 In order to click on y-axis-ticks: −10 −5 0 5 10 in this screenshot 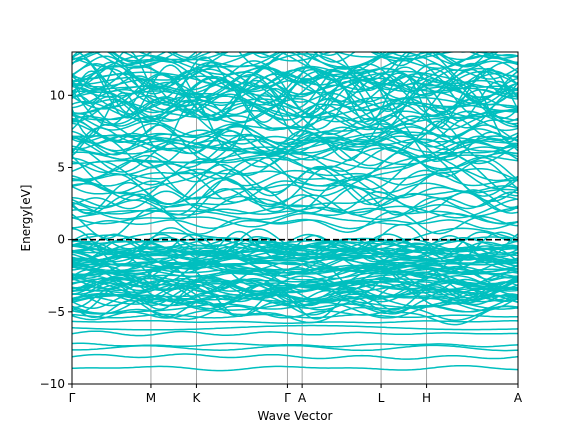, I will do `click(56, 239)`.